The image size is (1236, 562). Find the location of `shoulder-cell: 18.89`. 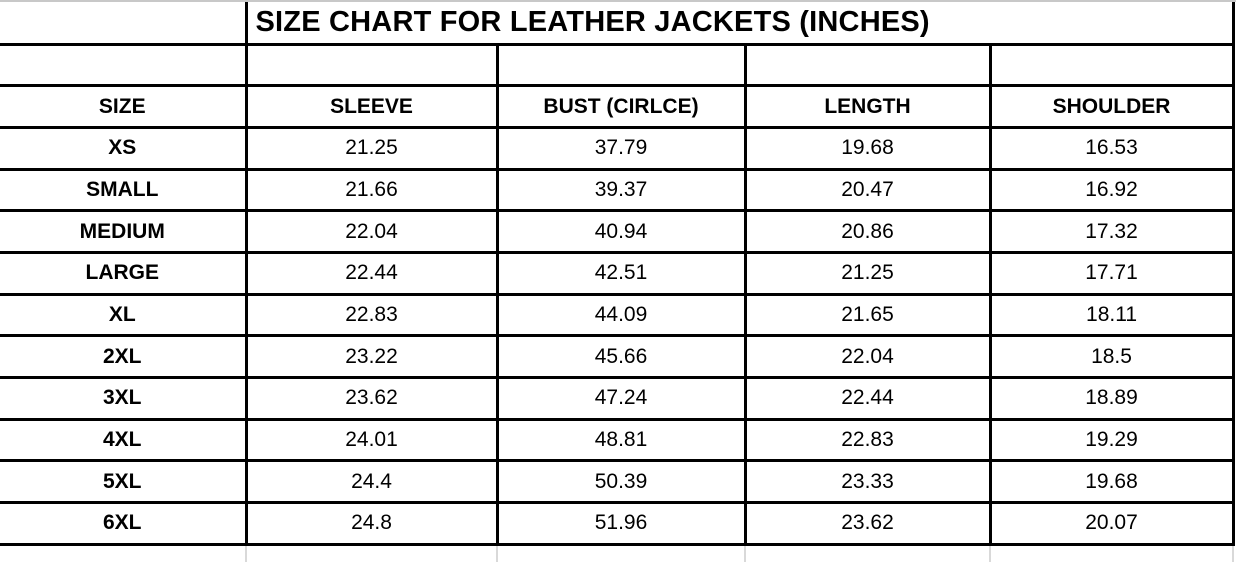

shoulder-cell: 18.89 is located at coordinates (1111, 398).